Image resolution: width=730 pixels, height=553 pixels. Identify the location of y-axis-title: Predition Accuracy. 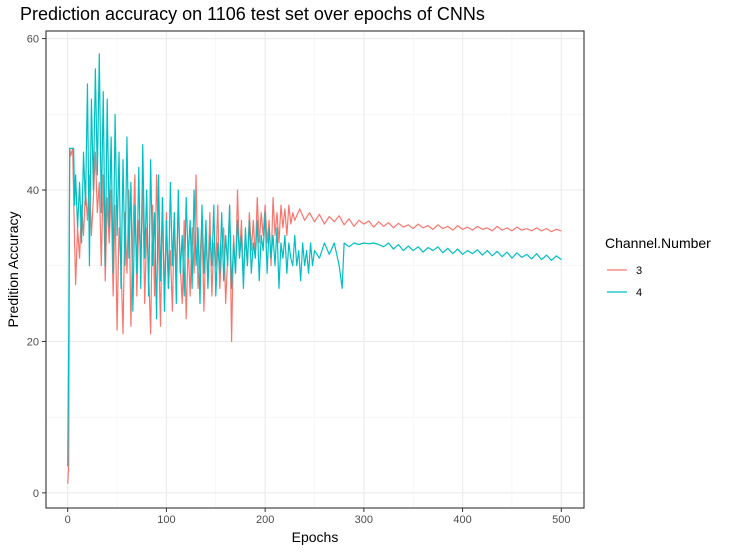
(13, 270).